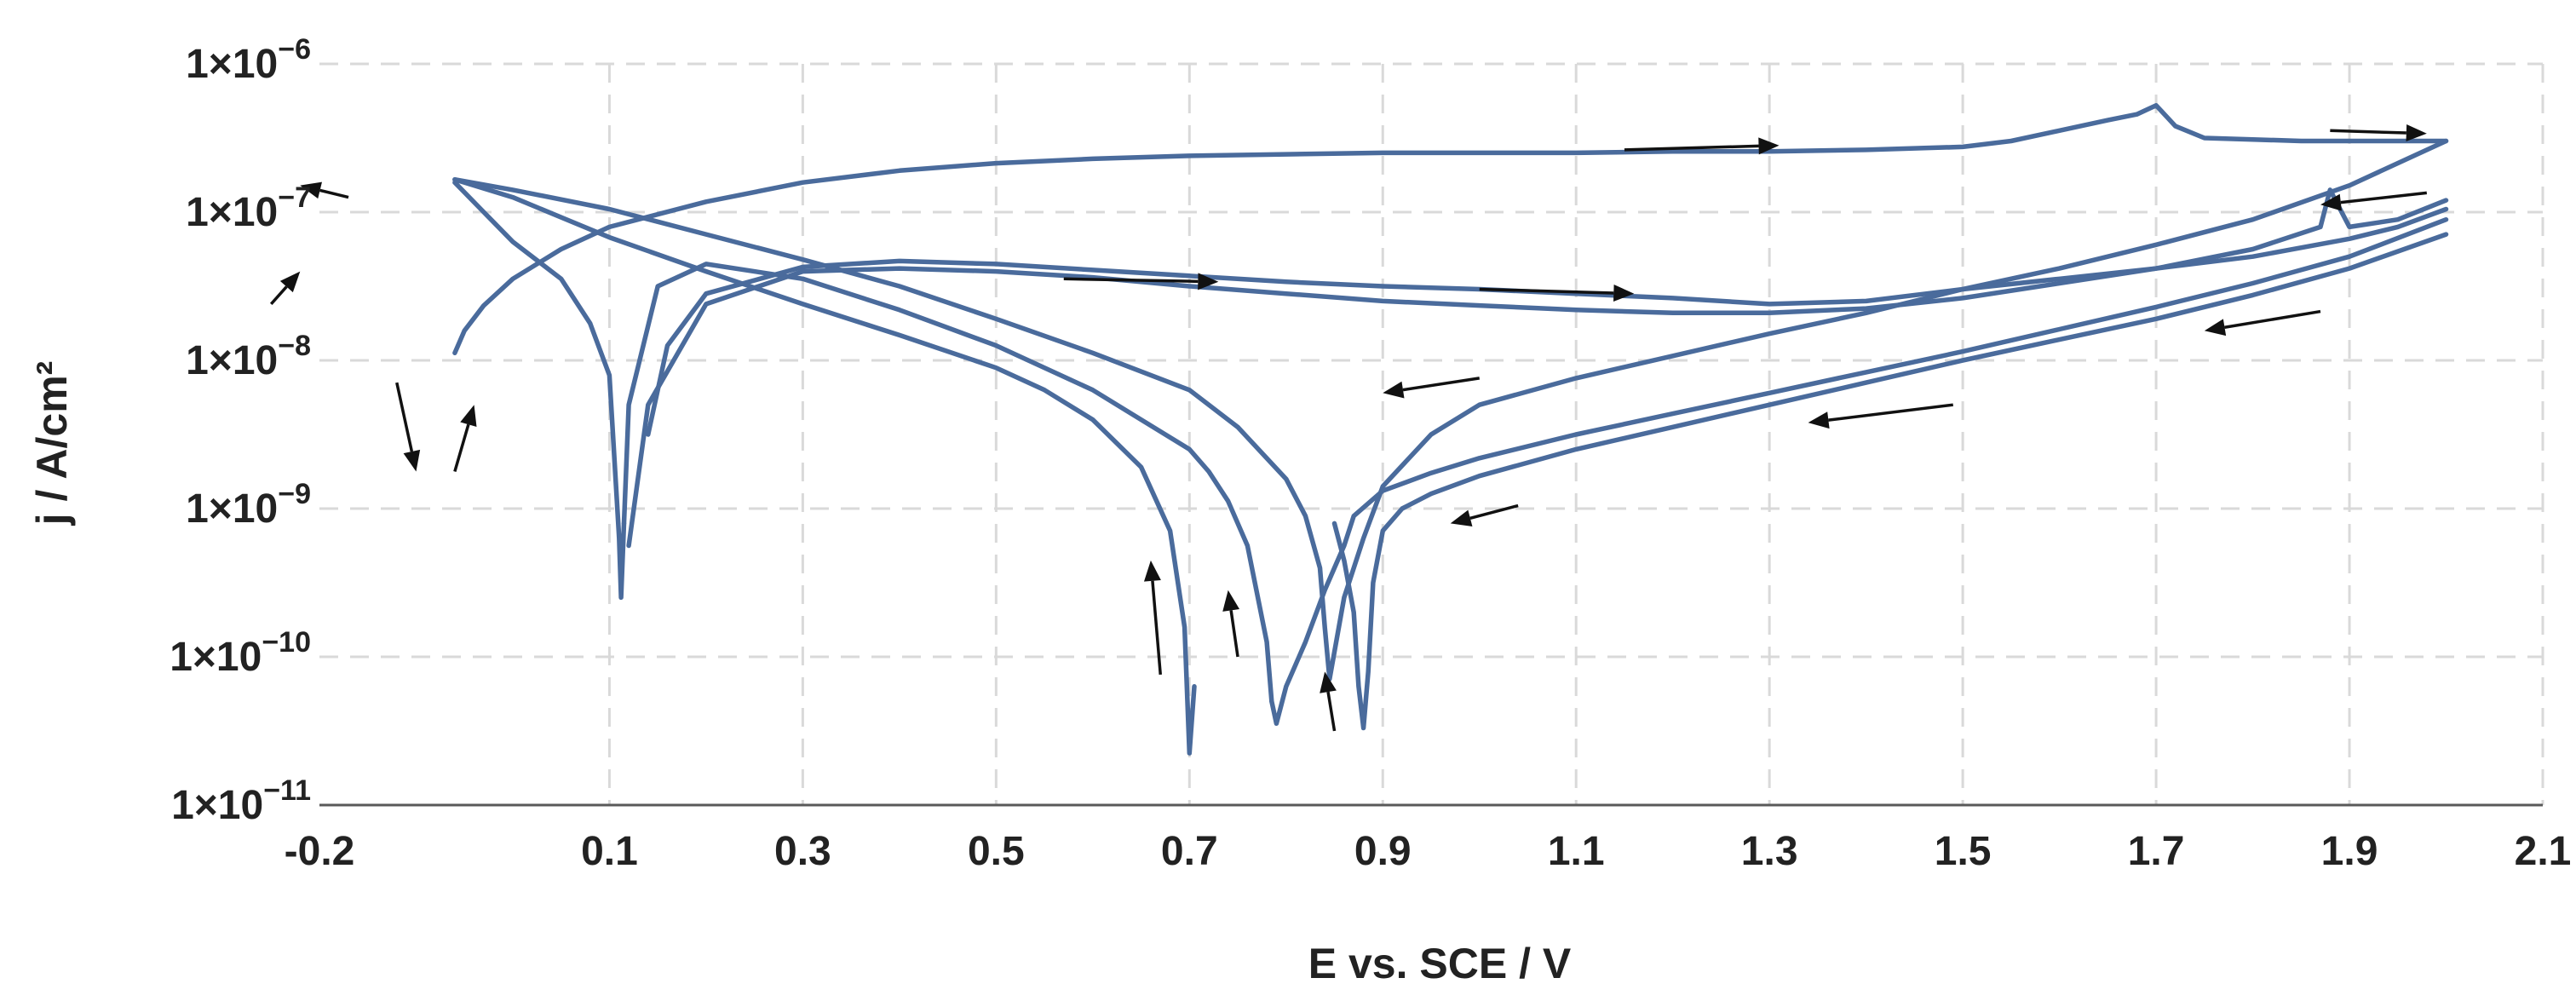 The image size is (2576, 1001). I want to click on x-tick-label: 1.7, so click(2157, 852).